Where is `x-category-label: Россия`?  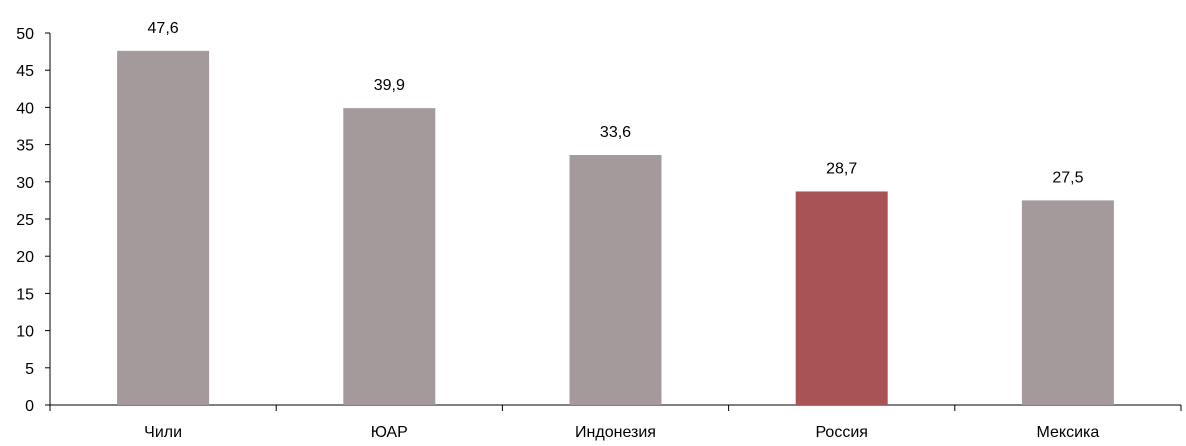
x-category-label: Россия is located at coordinates (841, 432).